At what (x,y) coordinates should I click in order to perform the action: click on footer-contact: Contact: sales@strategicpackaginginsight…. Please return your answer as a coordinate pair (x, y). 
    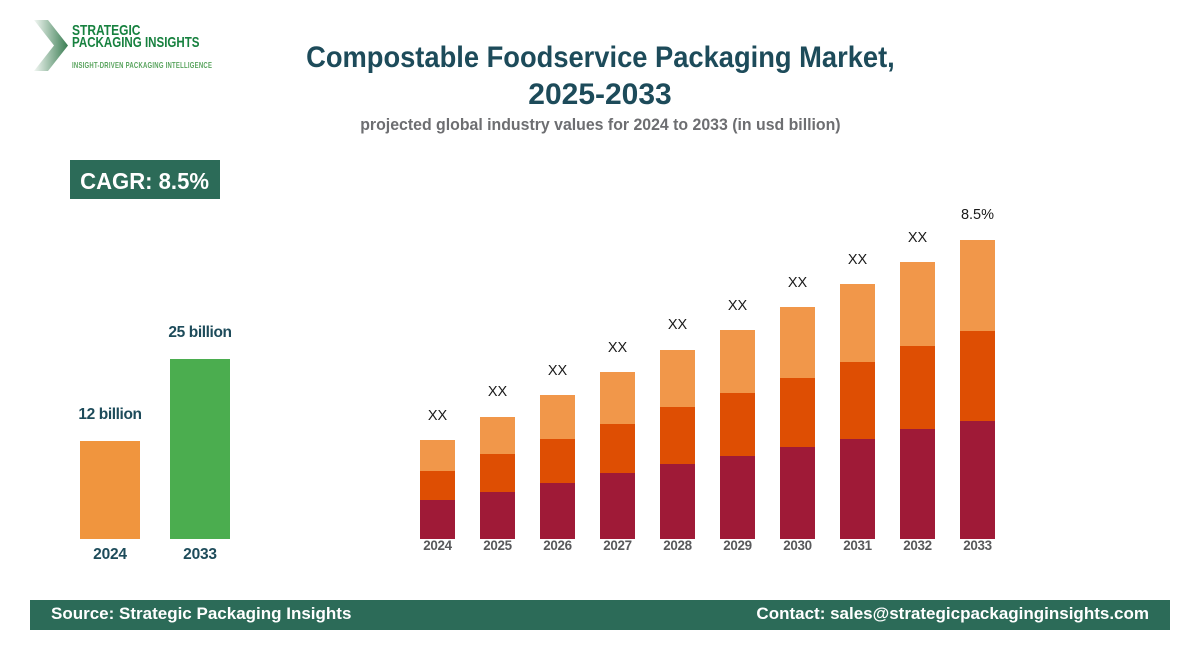
    Looking at the image, I should click on (952, 613).